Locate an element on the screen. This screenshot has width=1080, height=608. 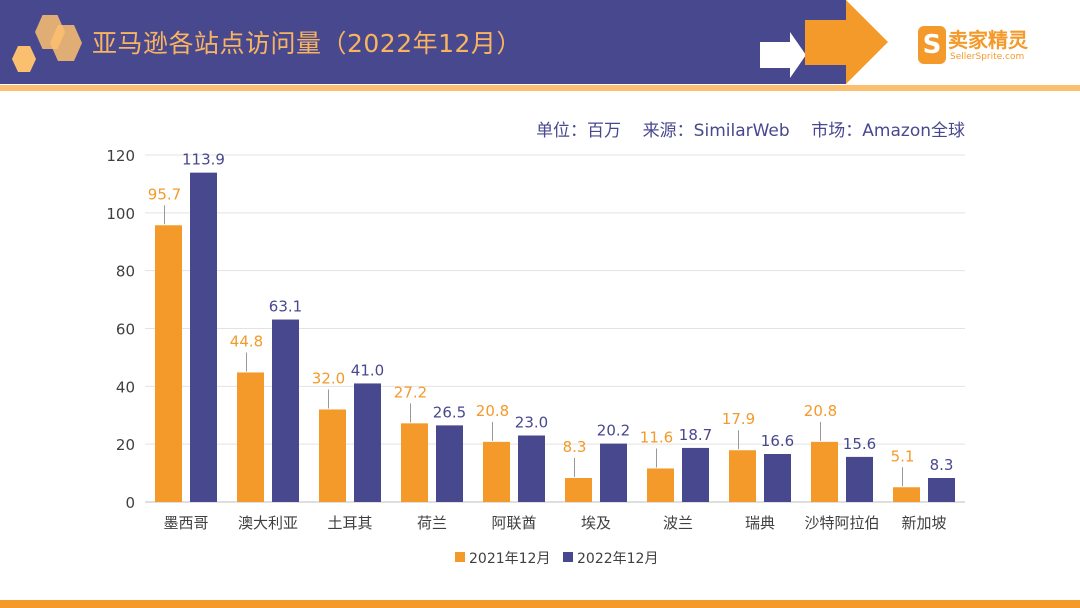
x-tick-label: 瑞典 is located at coordinates (760, 523).